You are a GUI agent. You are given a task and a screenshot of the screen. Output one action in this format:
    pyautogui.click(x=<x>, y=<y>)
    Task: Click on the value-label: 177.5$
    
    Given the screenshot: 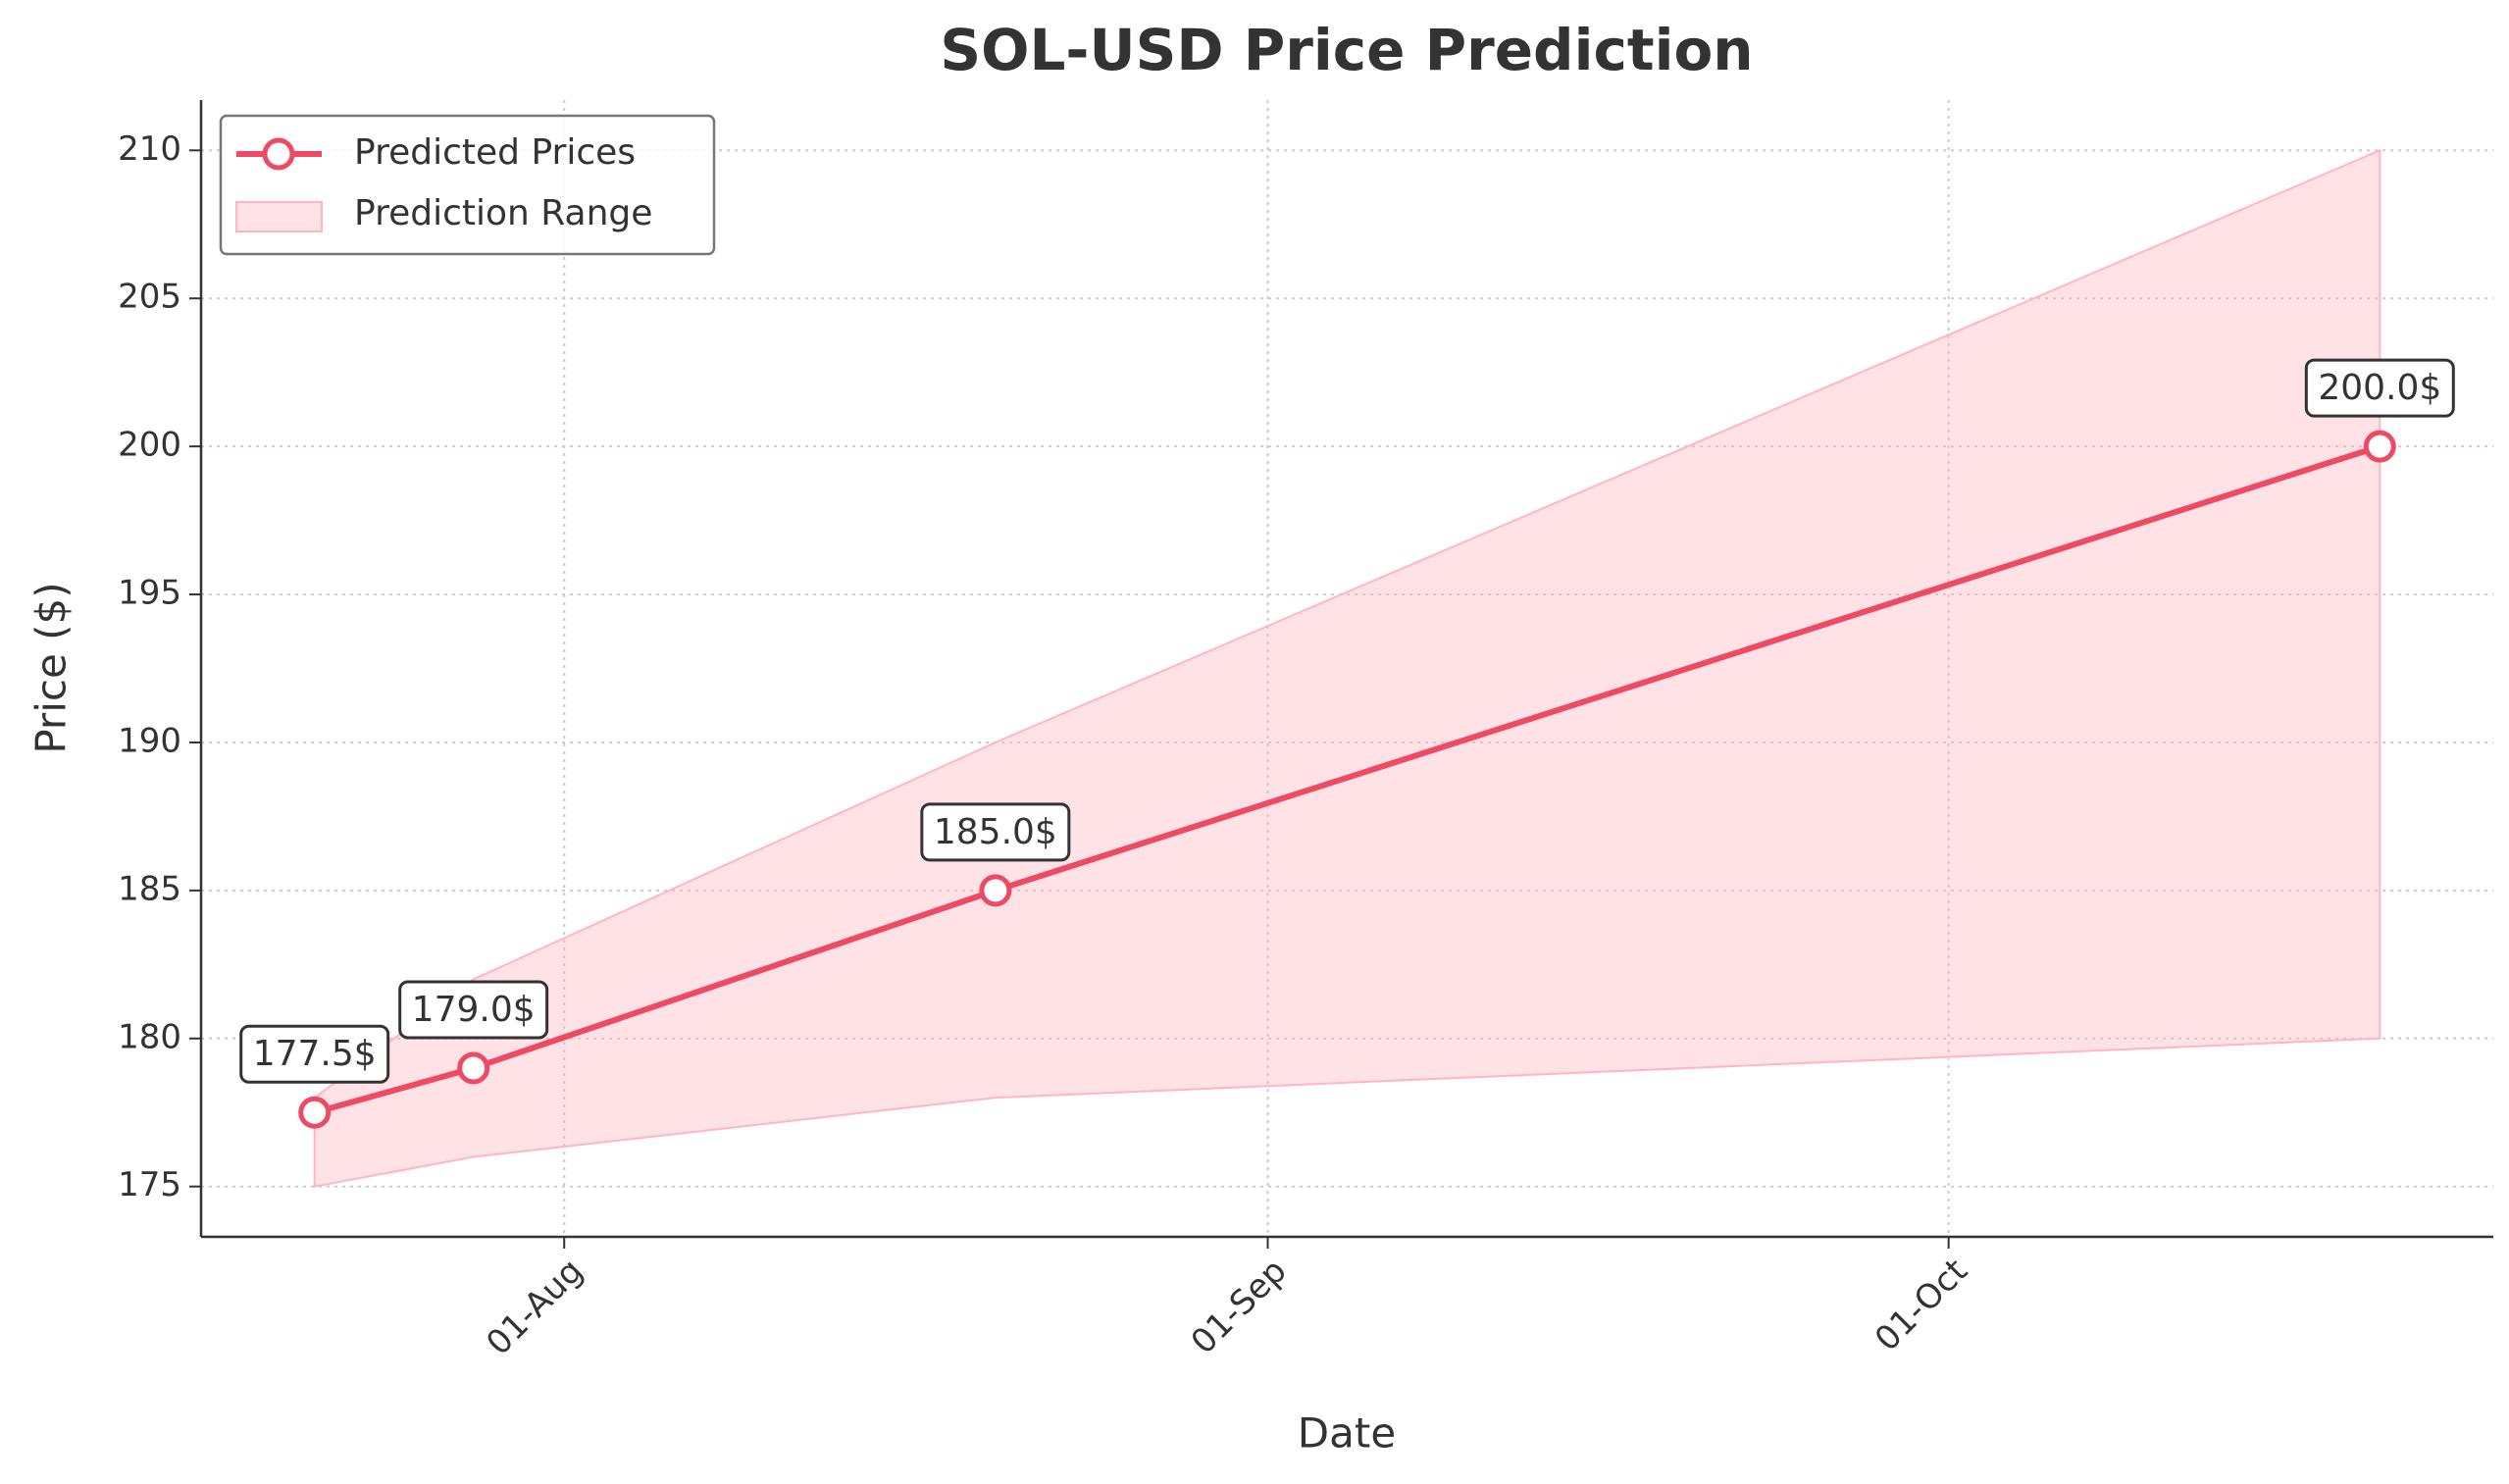 What is the action you would take?
    pyautogui.click(x=314, y=1054)
    